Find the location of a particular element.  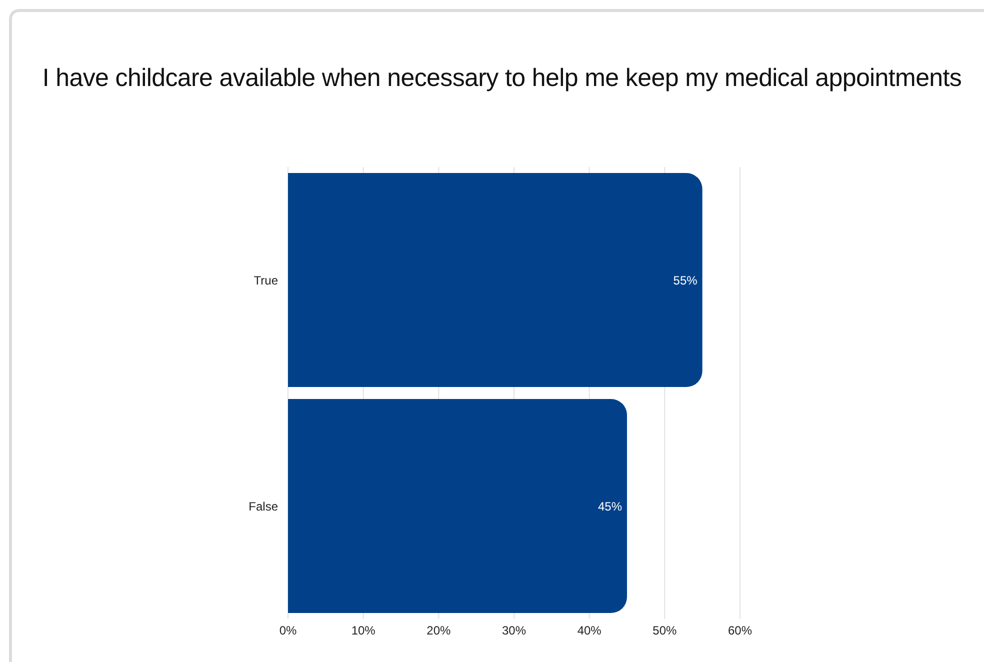

chart-title: I have childcare available when necessary to help me keep my medical appointments is located at coordinates (502, 78).